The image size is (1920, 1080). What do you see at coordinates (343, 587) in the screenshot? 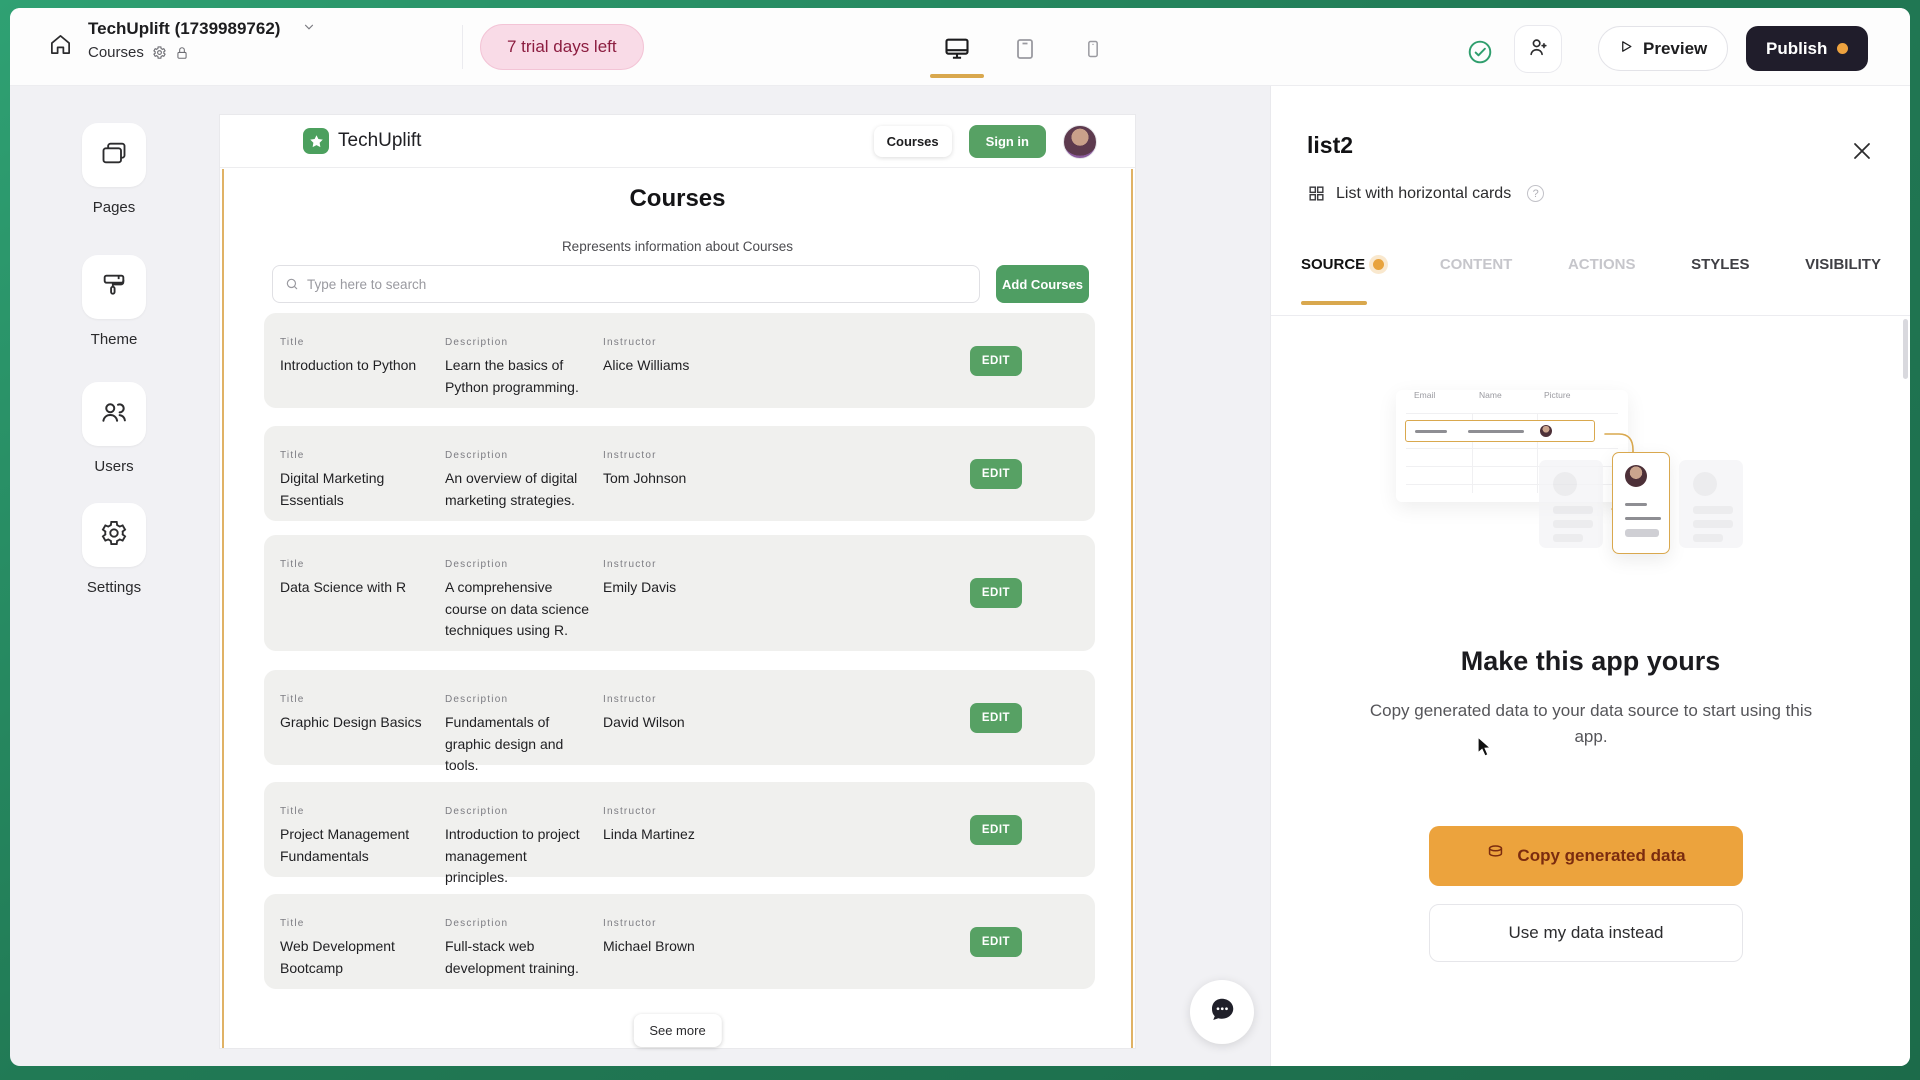
I see `course-title: Data Science with R` at bounding box center [343, 587].